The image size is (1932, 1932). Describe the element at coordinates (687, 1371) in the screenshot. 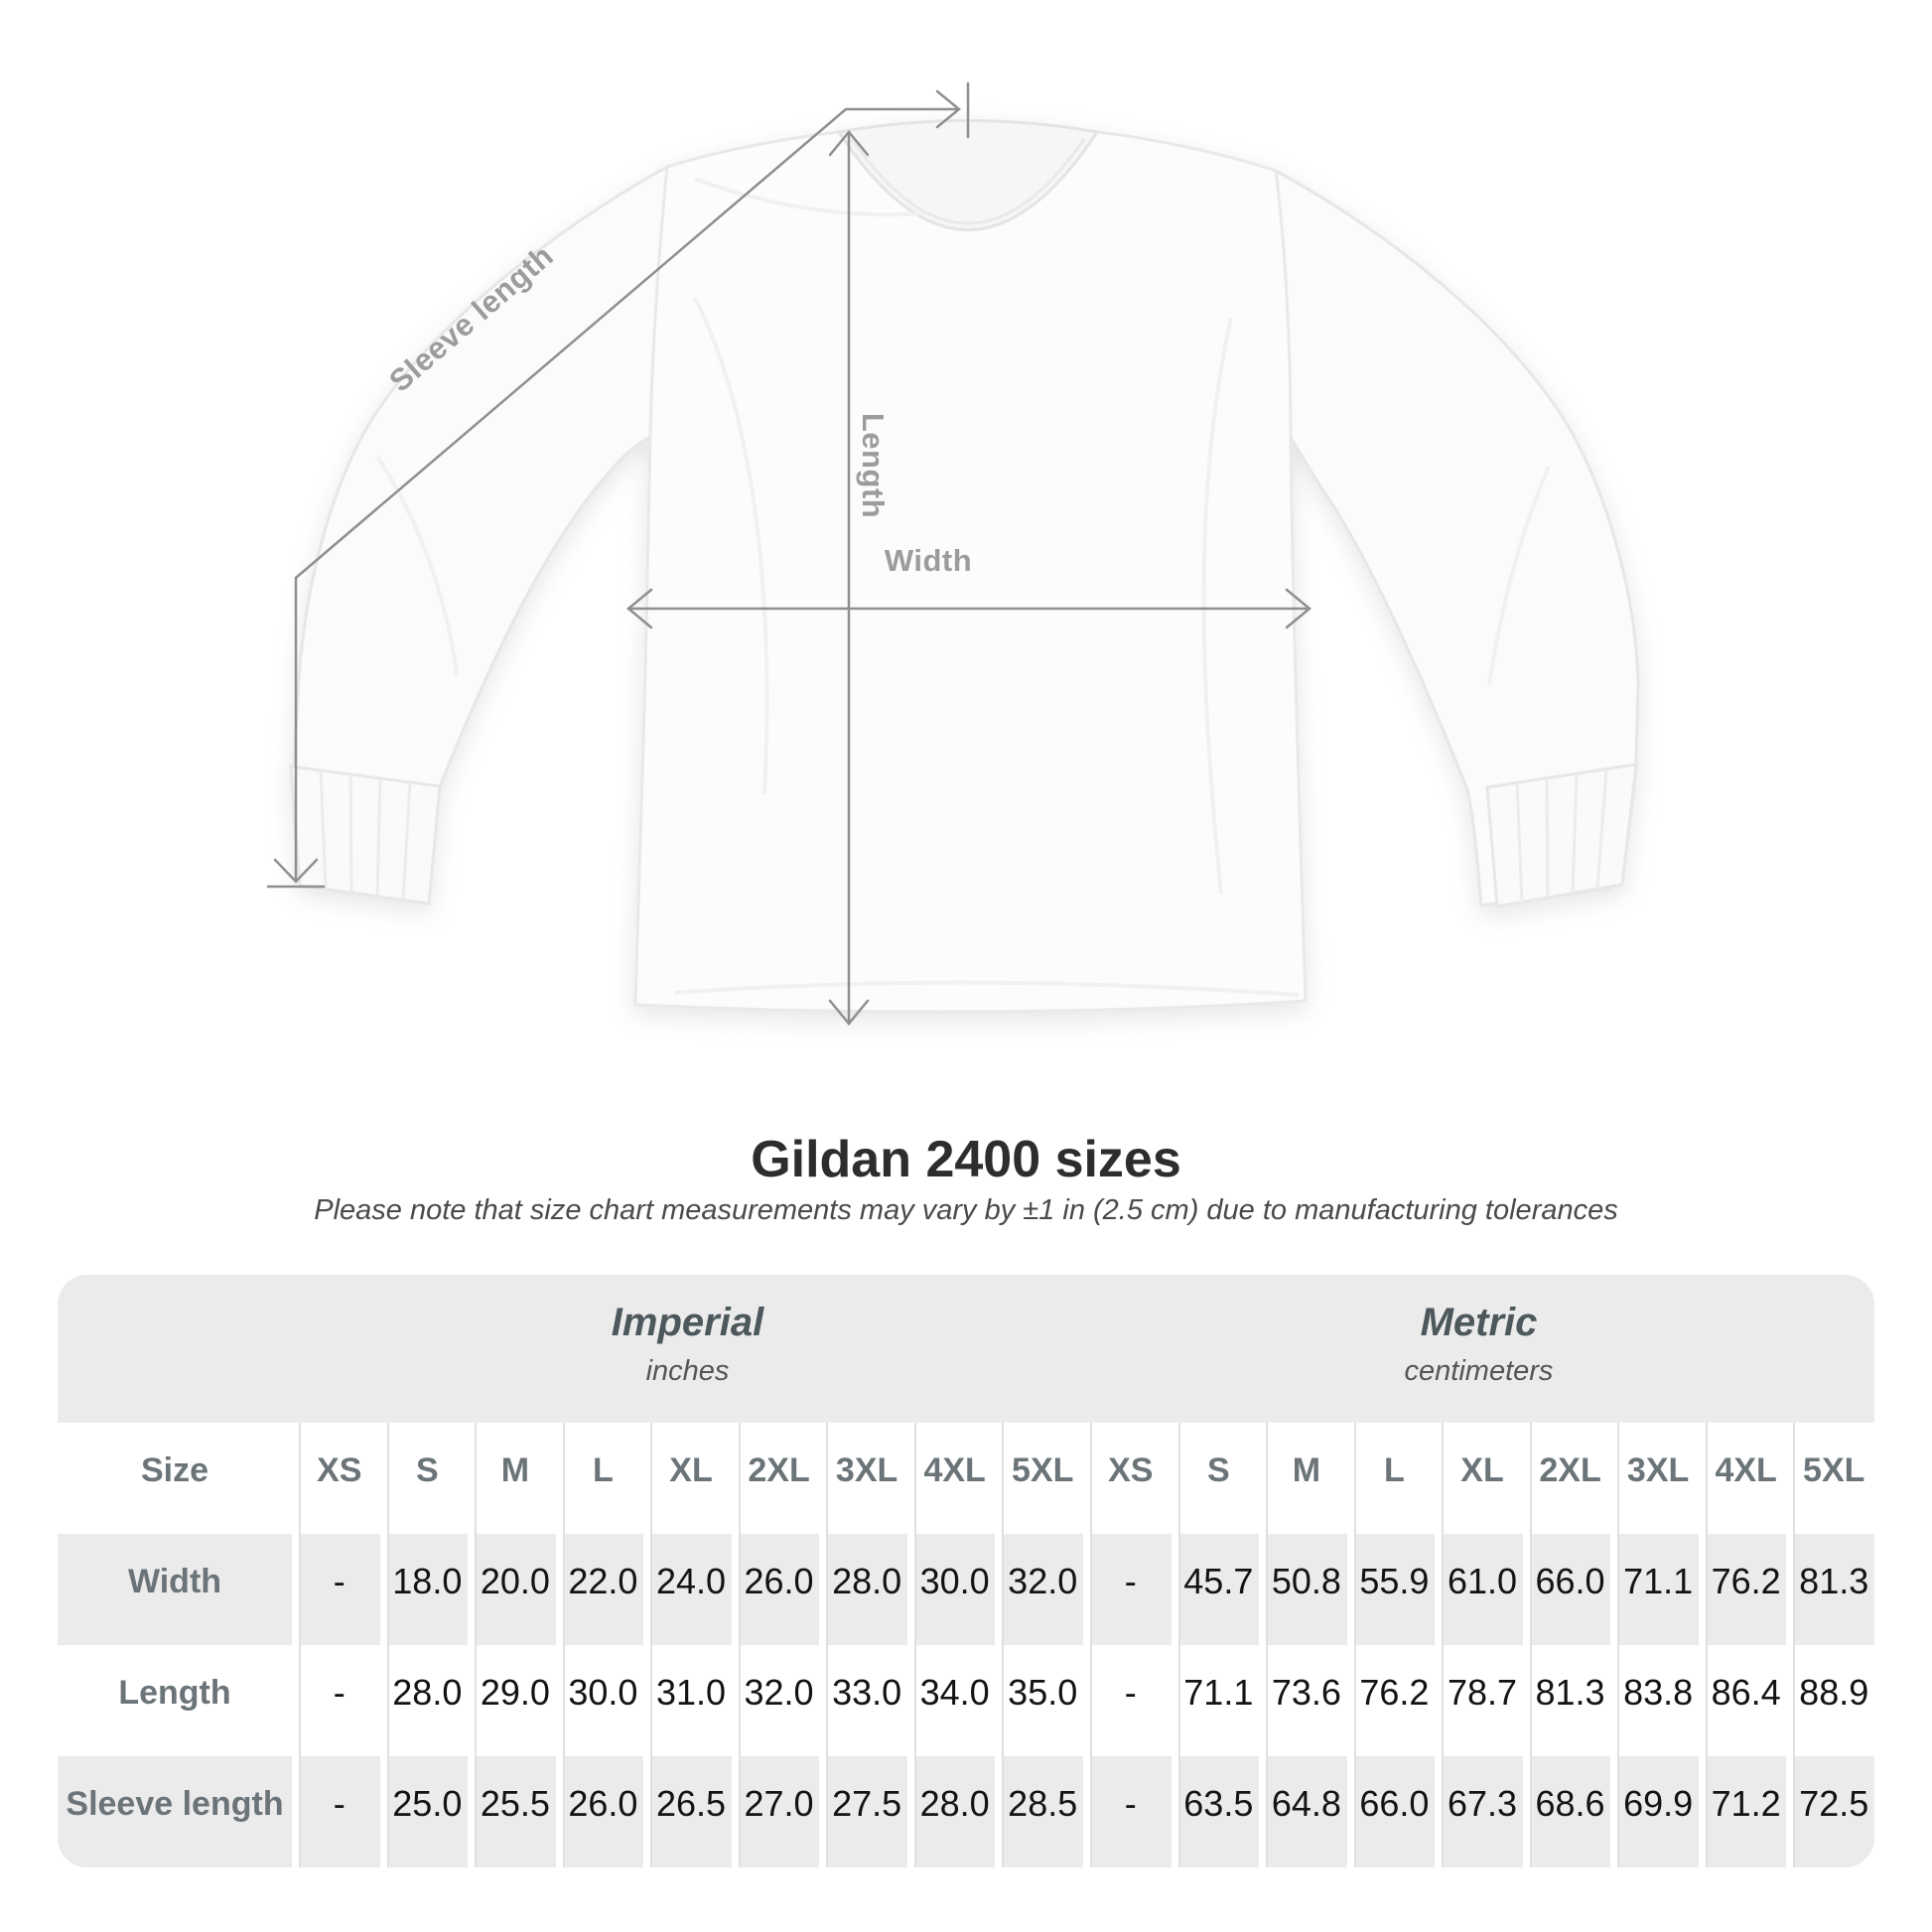

I see `imperial-sublabel: inches` at that location.